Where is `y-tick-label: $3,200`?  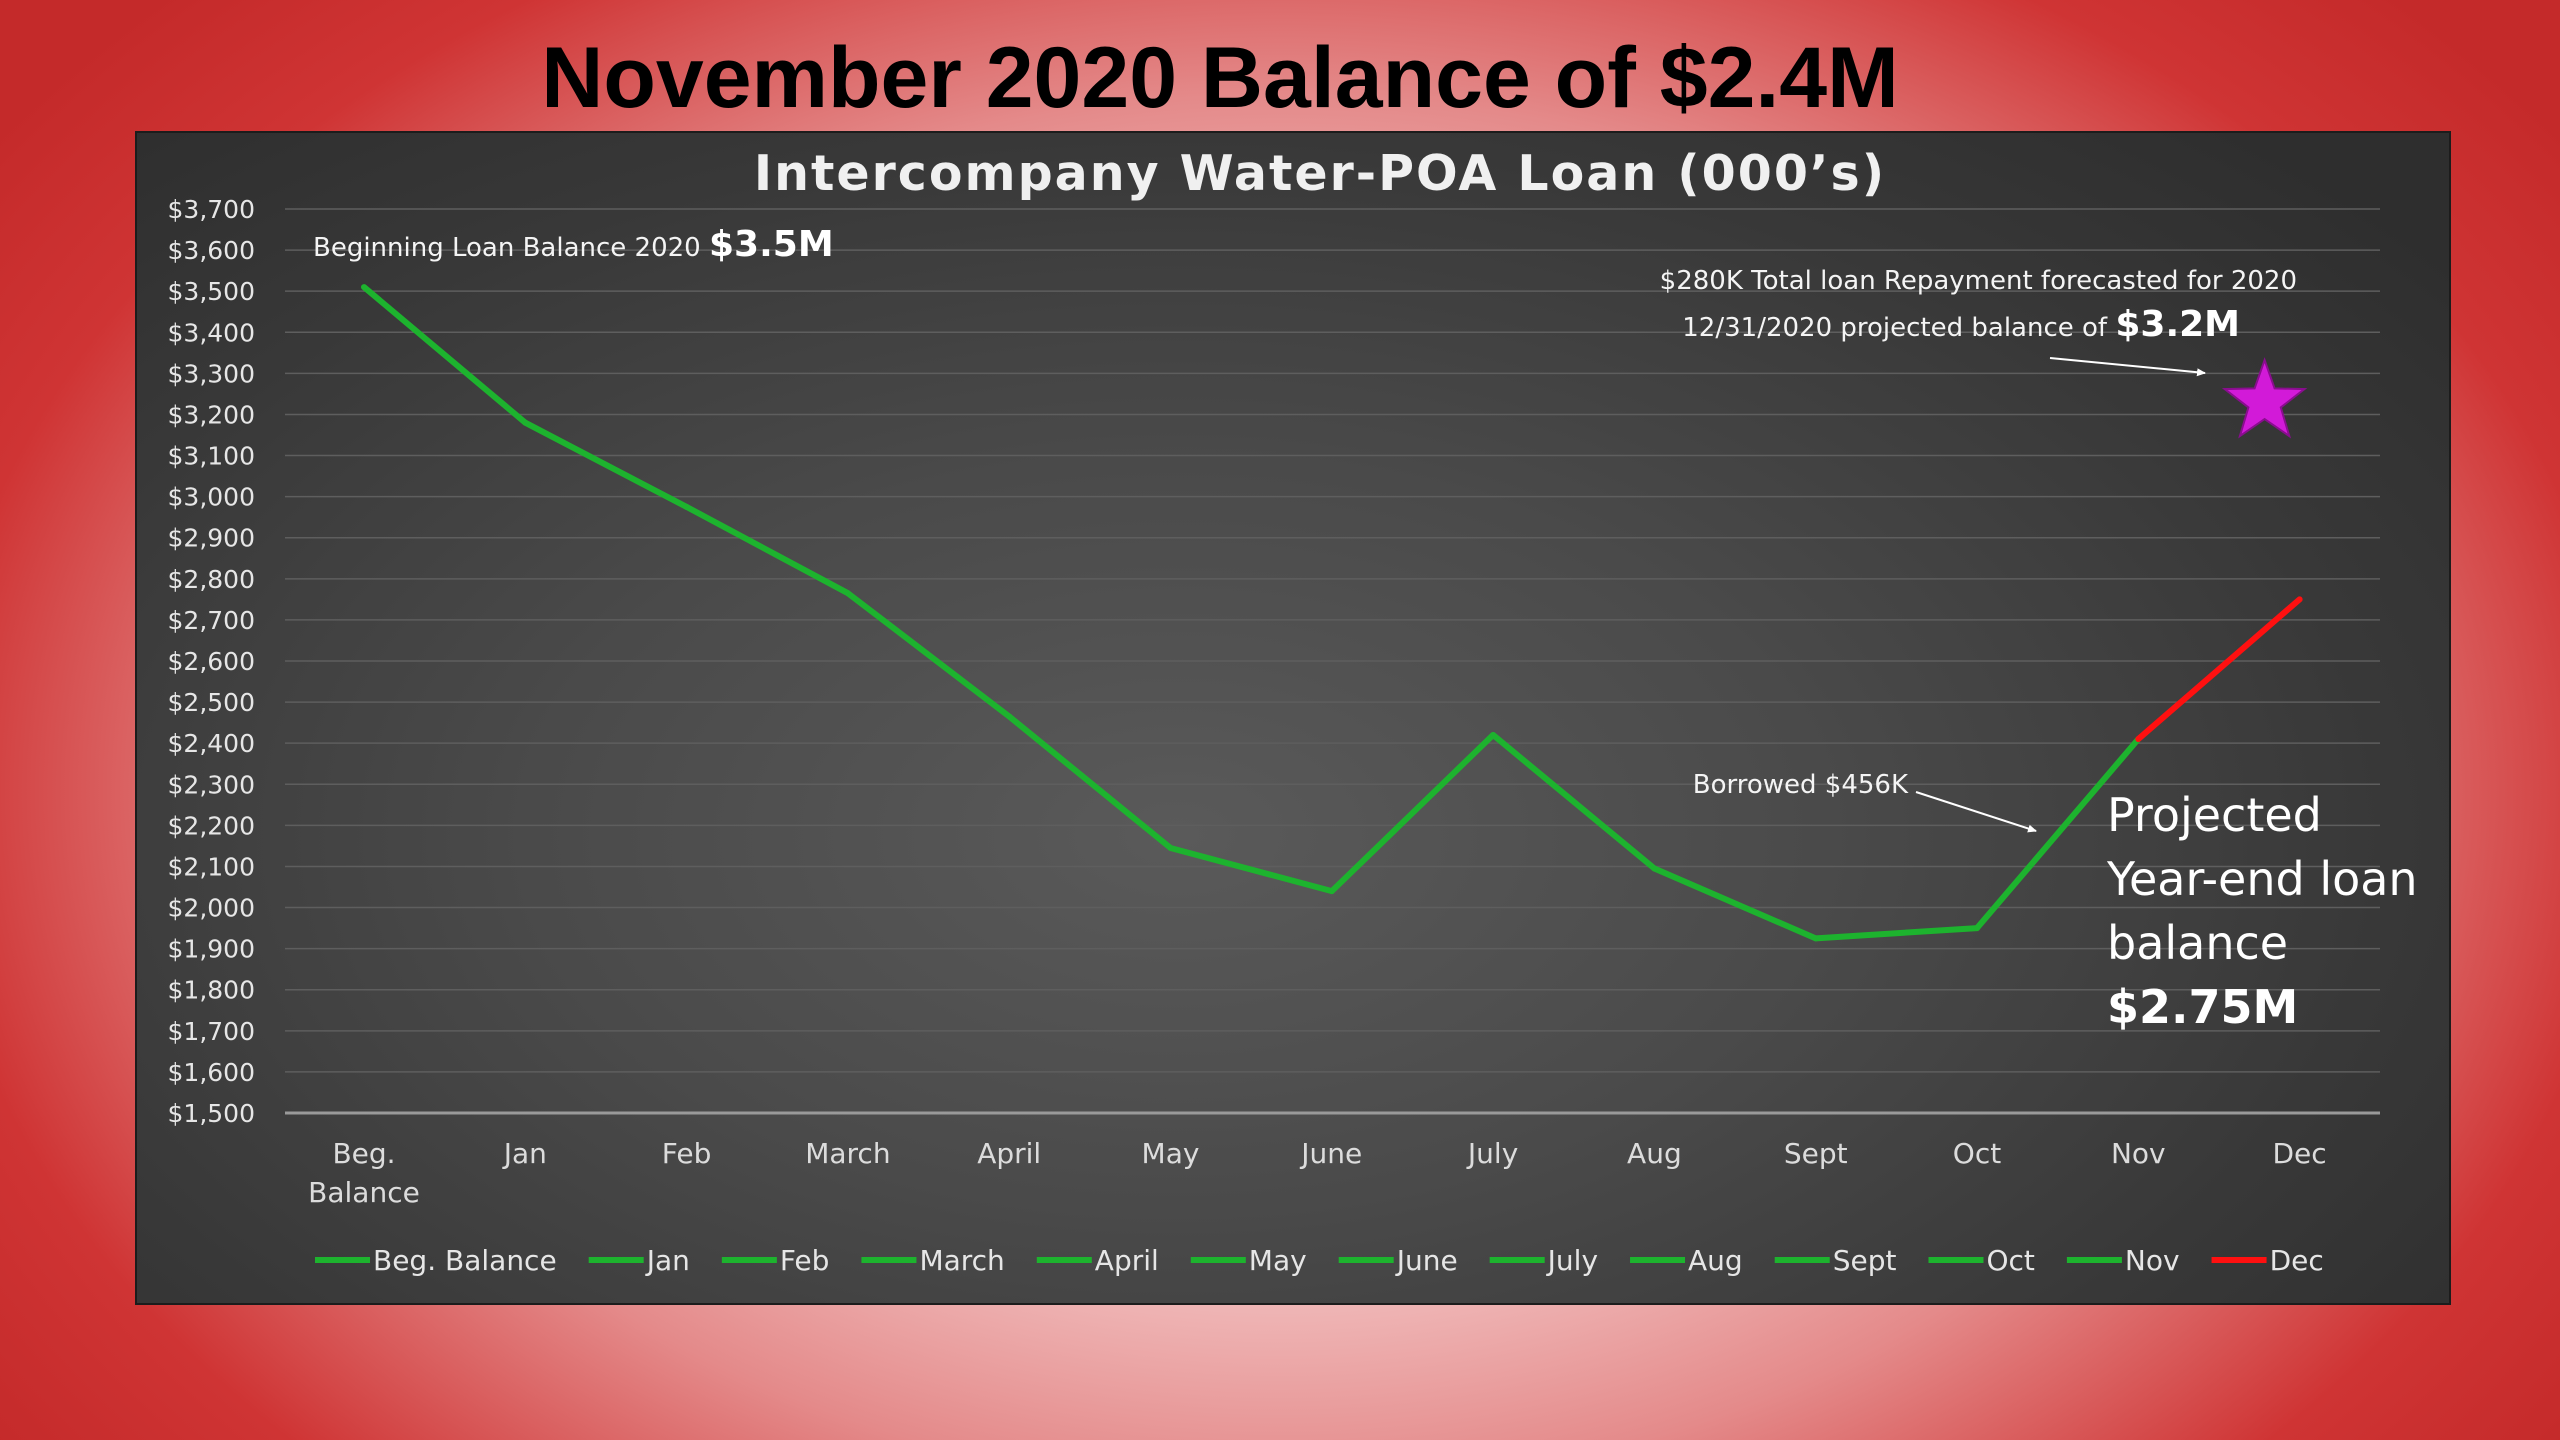 y-tick-label: $3,200 is located at coordinates (211, 414).